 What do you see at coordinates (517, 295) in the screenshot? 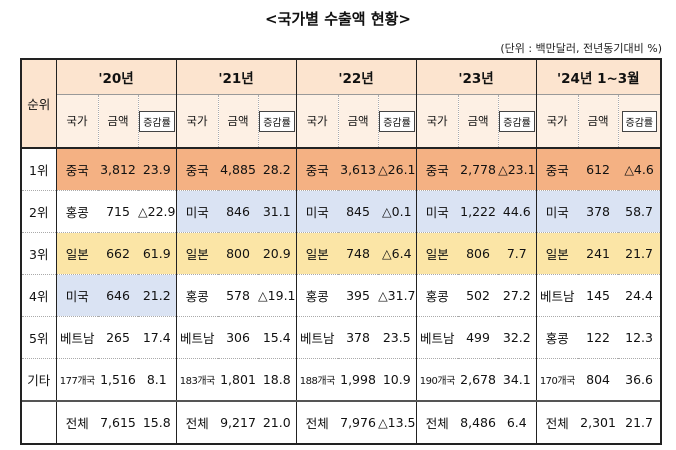
I see `growth-cell: 27.2` at bounding box center [517, 295].